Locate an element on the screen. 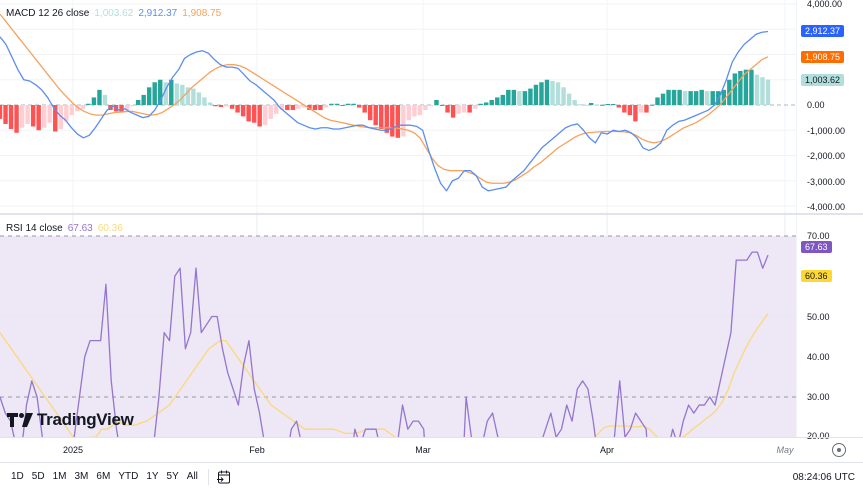  range-1d-button: 1D is located at coordinates (17, 476).